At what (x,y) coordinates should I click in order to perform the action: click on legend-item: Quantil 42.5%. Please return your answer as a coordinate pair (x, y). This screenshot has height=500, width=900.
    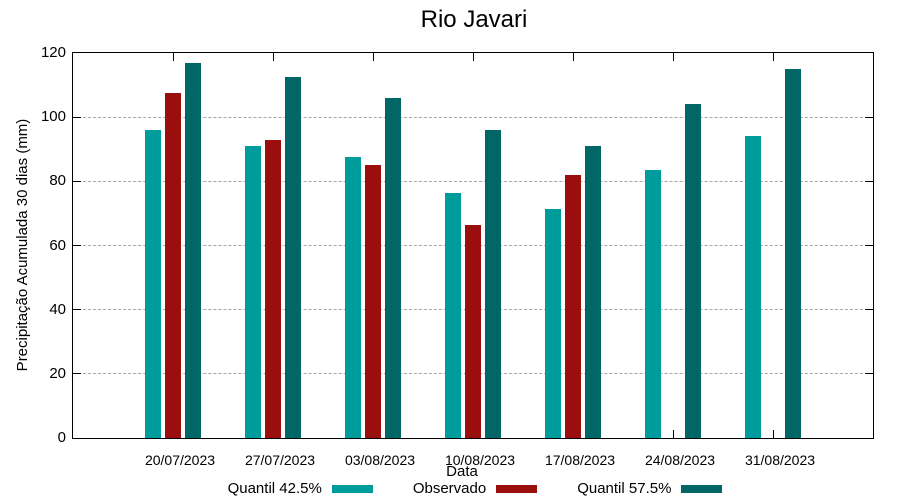
    Looking at the image, I should click on (300, 488).